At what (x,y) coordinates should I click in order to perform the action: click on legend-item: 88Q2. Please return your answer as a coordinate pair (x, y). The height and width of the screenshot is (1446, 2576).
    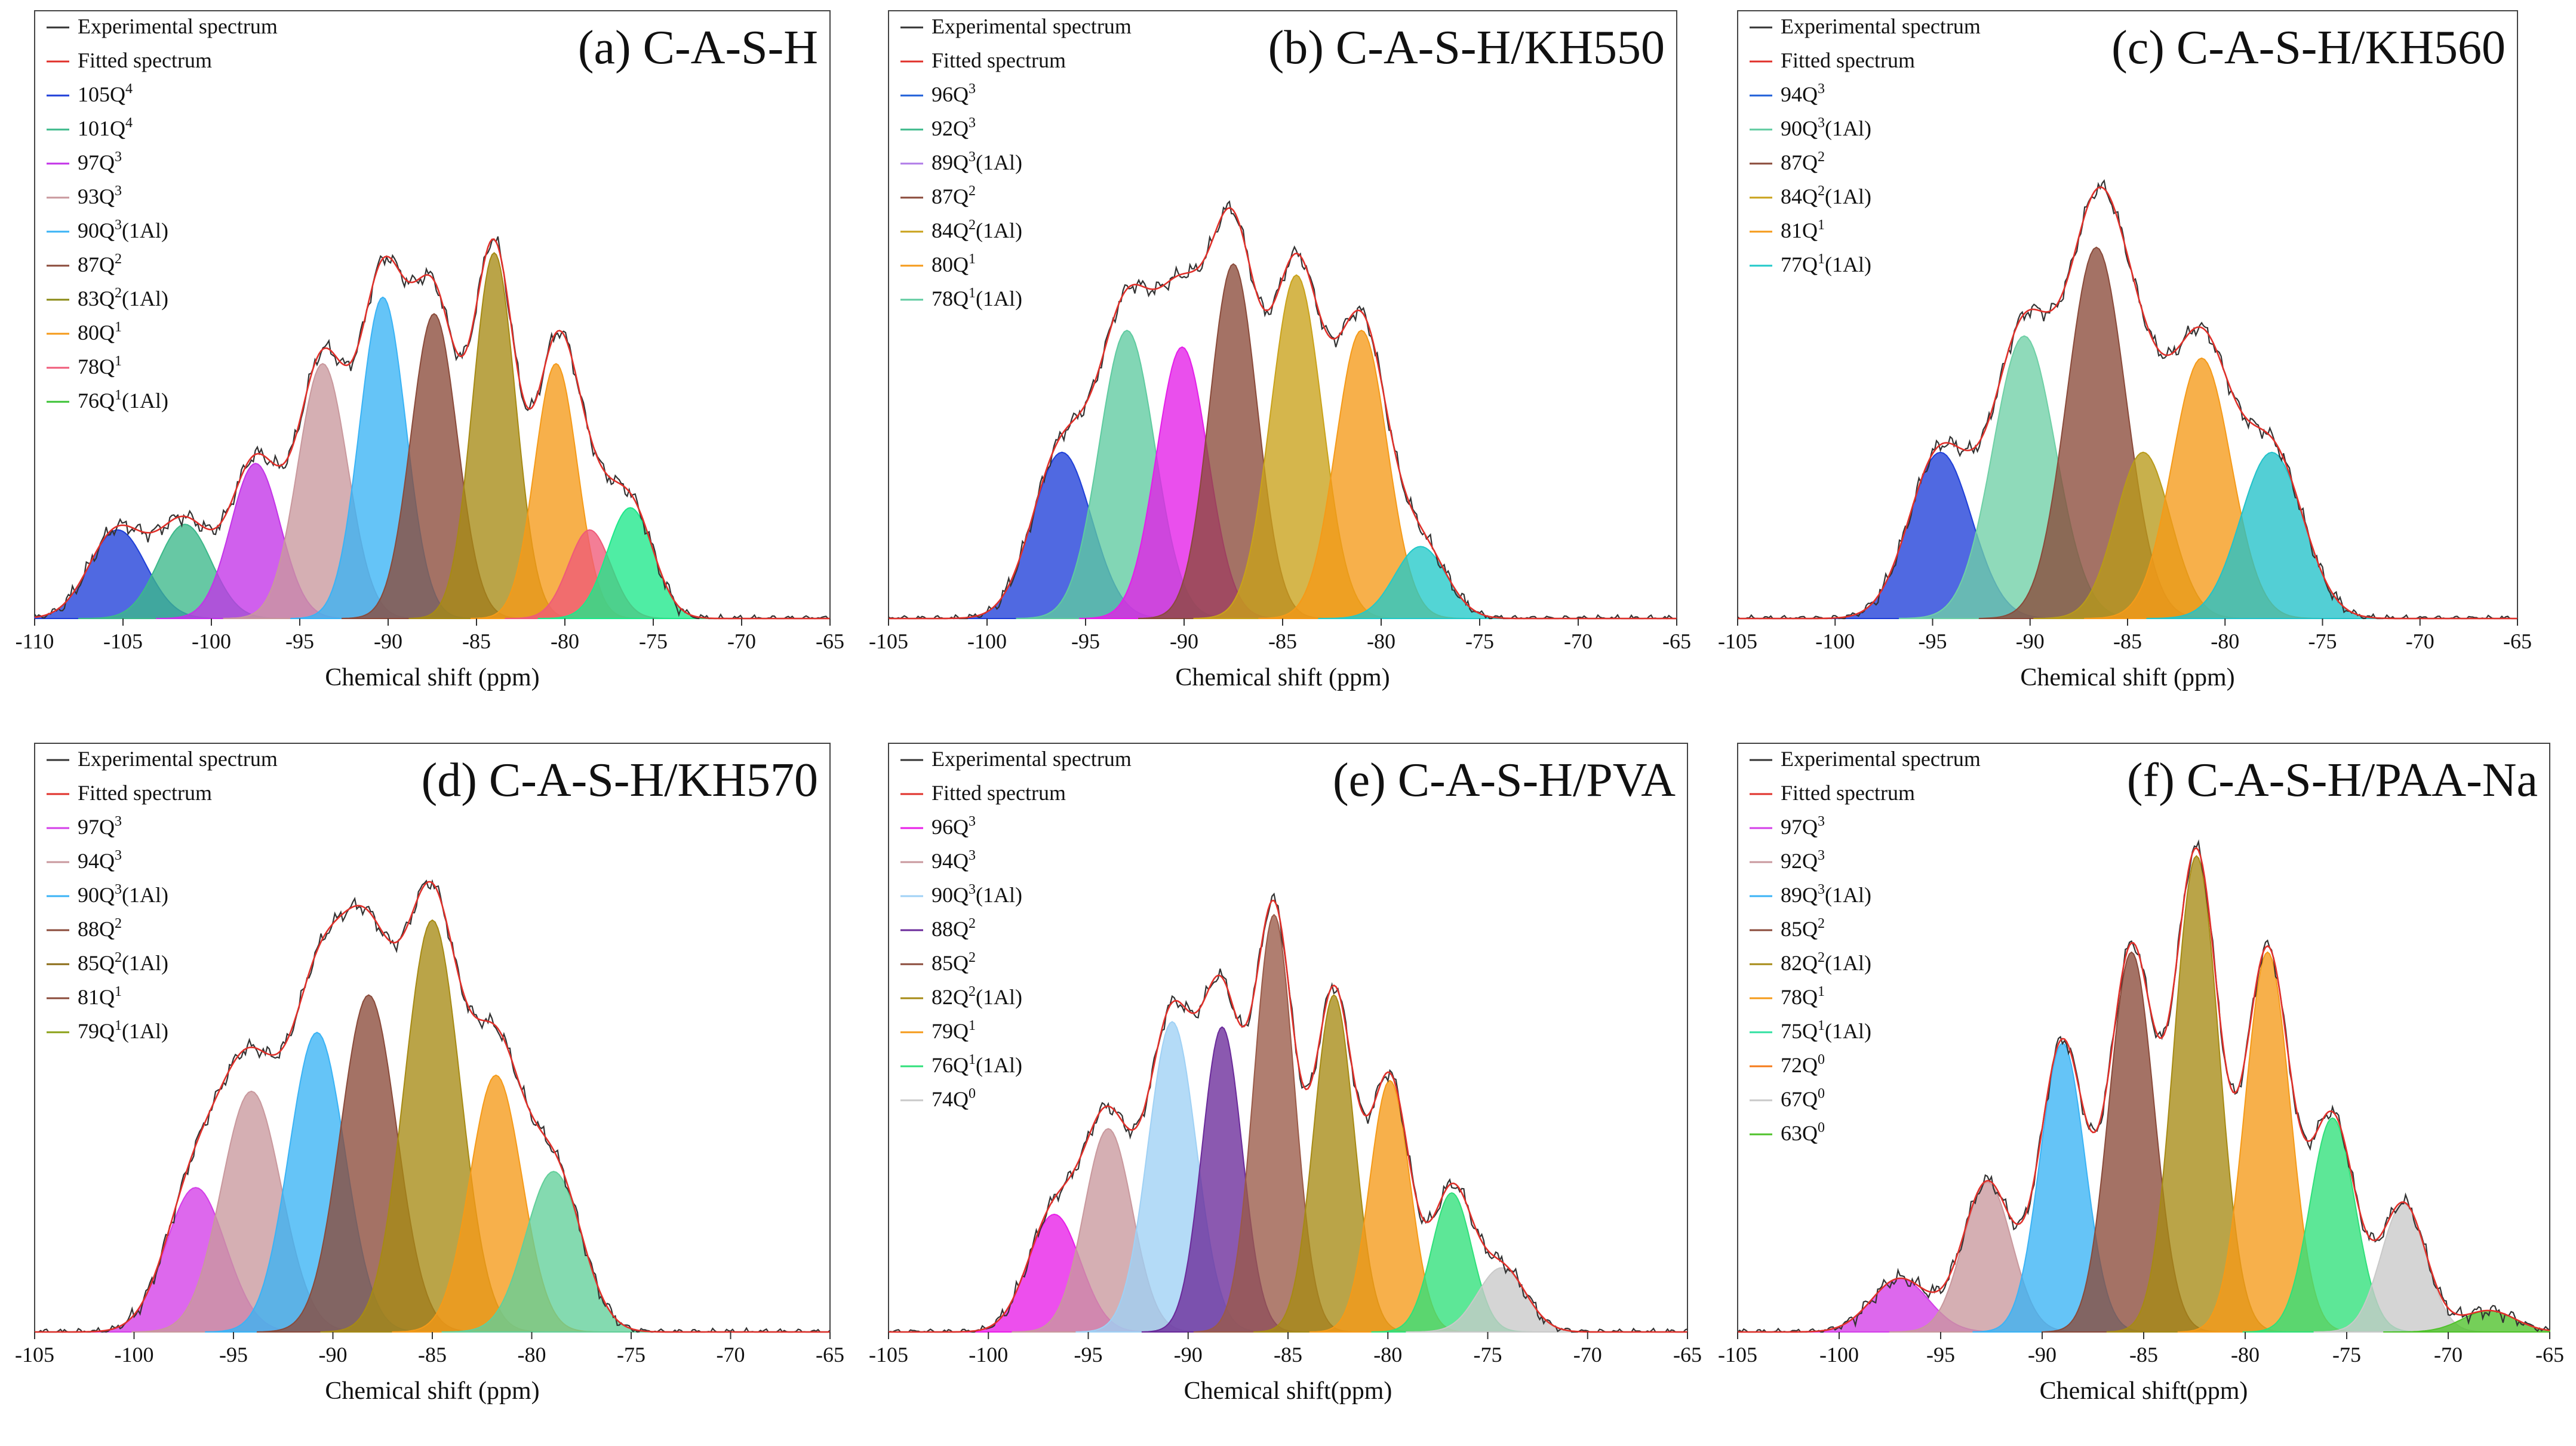
    Looking at the image, I should click on (954, 929).